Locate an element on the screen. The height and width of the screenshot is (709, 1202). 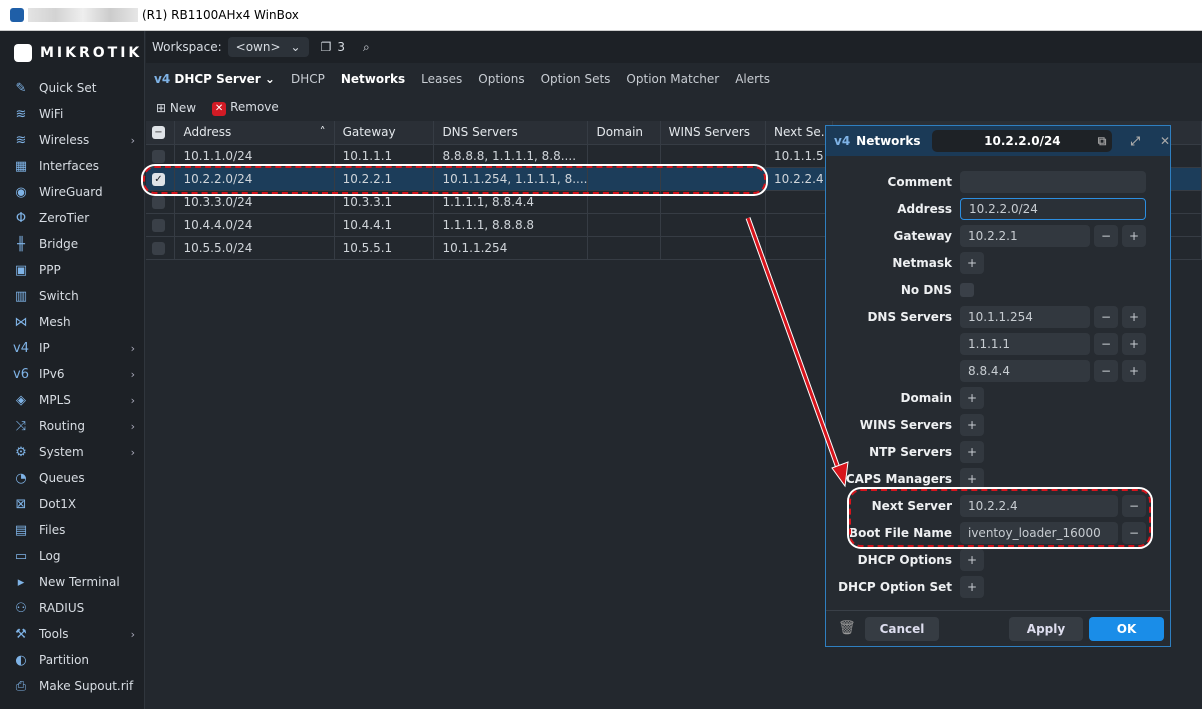
new-button: ⊞ New is located at coordinates (176, 108).